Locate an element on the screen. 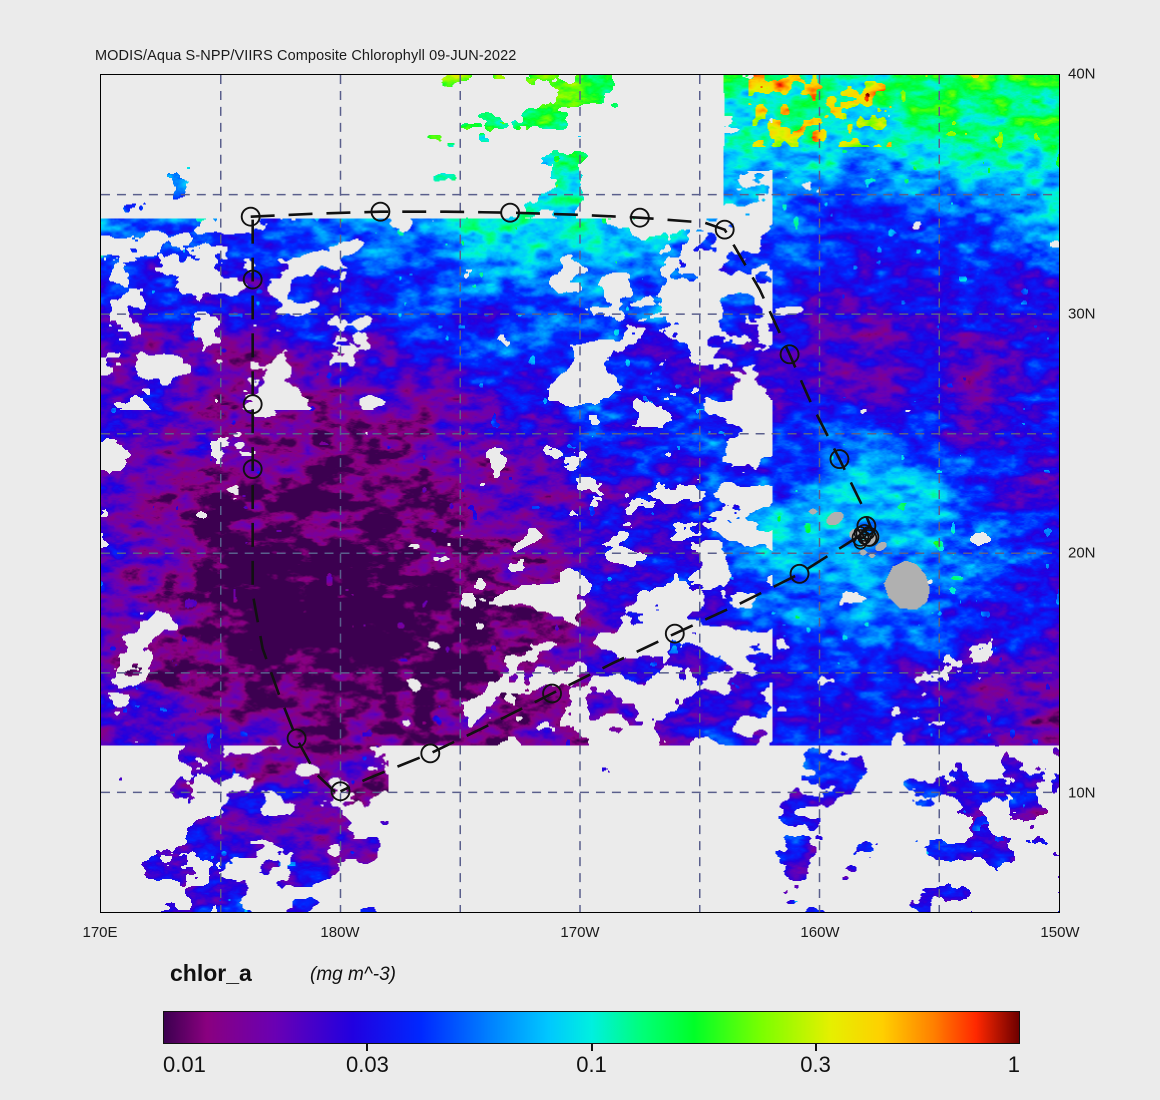 This screenshot has width=1160, height=1100. colorbar-tick-label-3: 0.3 is located at coordinates (815, 1064).